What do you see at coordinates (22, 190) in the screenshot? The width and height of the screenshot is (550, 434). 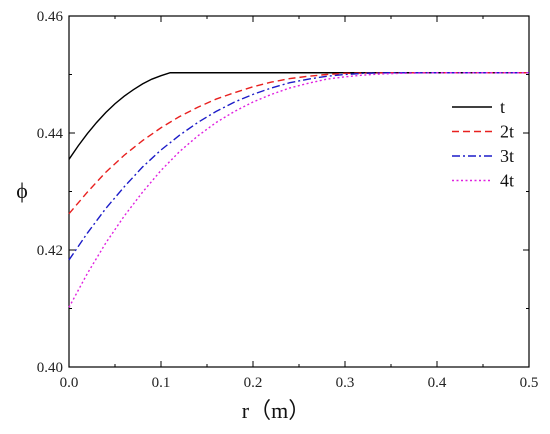 I see `y-axis-title: ϕ` at bounding box center [22, 190].